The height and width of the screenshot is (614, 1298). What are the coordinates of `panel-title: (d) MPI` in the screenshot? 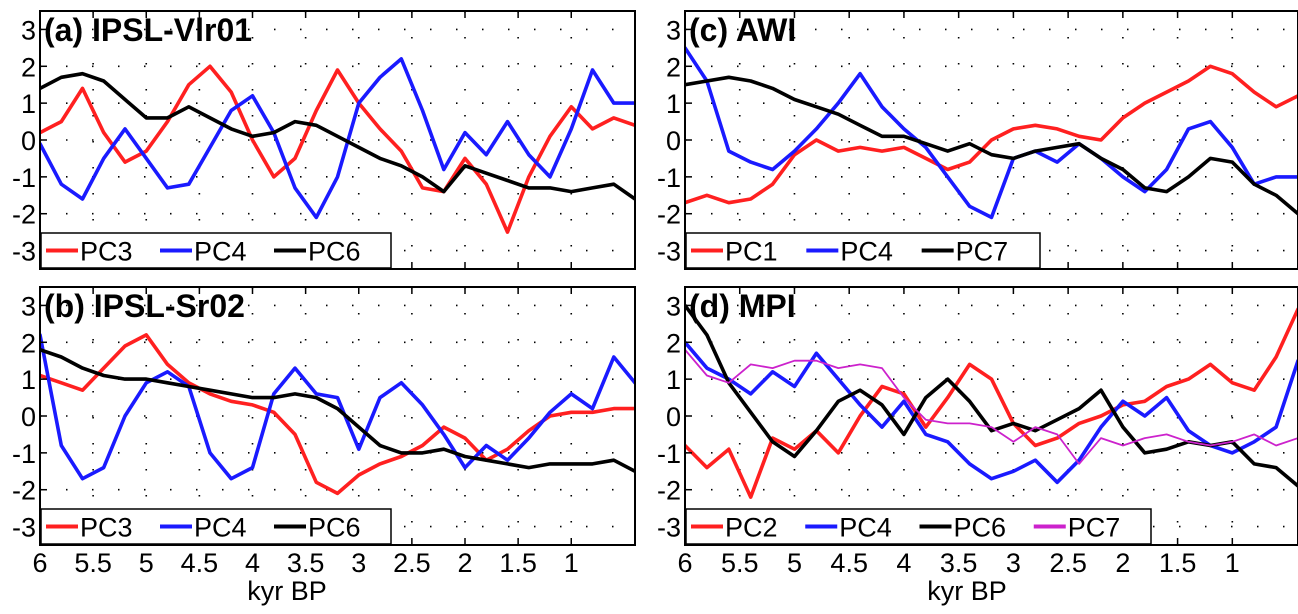 It's located at (742, 306).